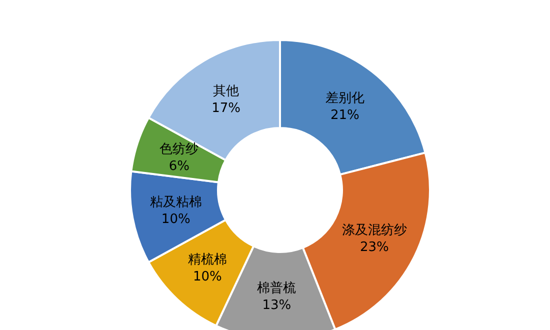  Describe the element at coordinates (374, 230) in the screenshot. I see `slice-label: 涤及混纺纱` at that location.